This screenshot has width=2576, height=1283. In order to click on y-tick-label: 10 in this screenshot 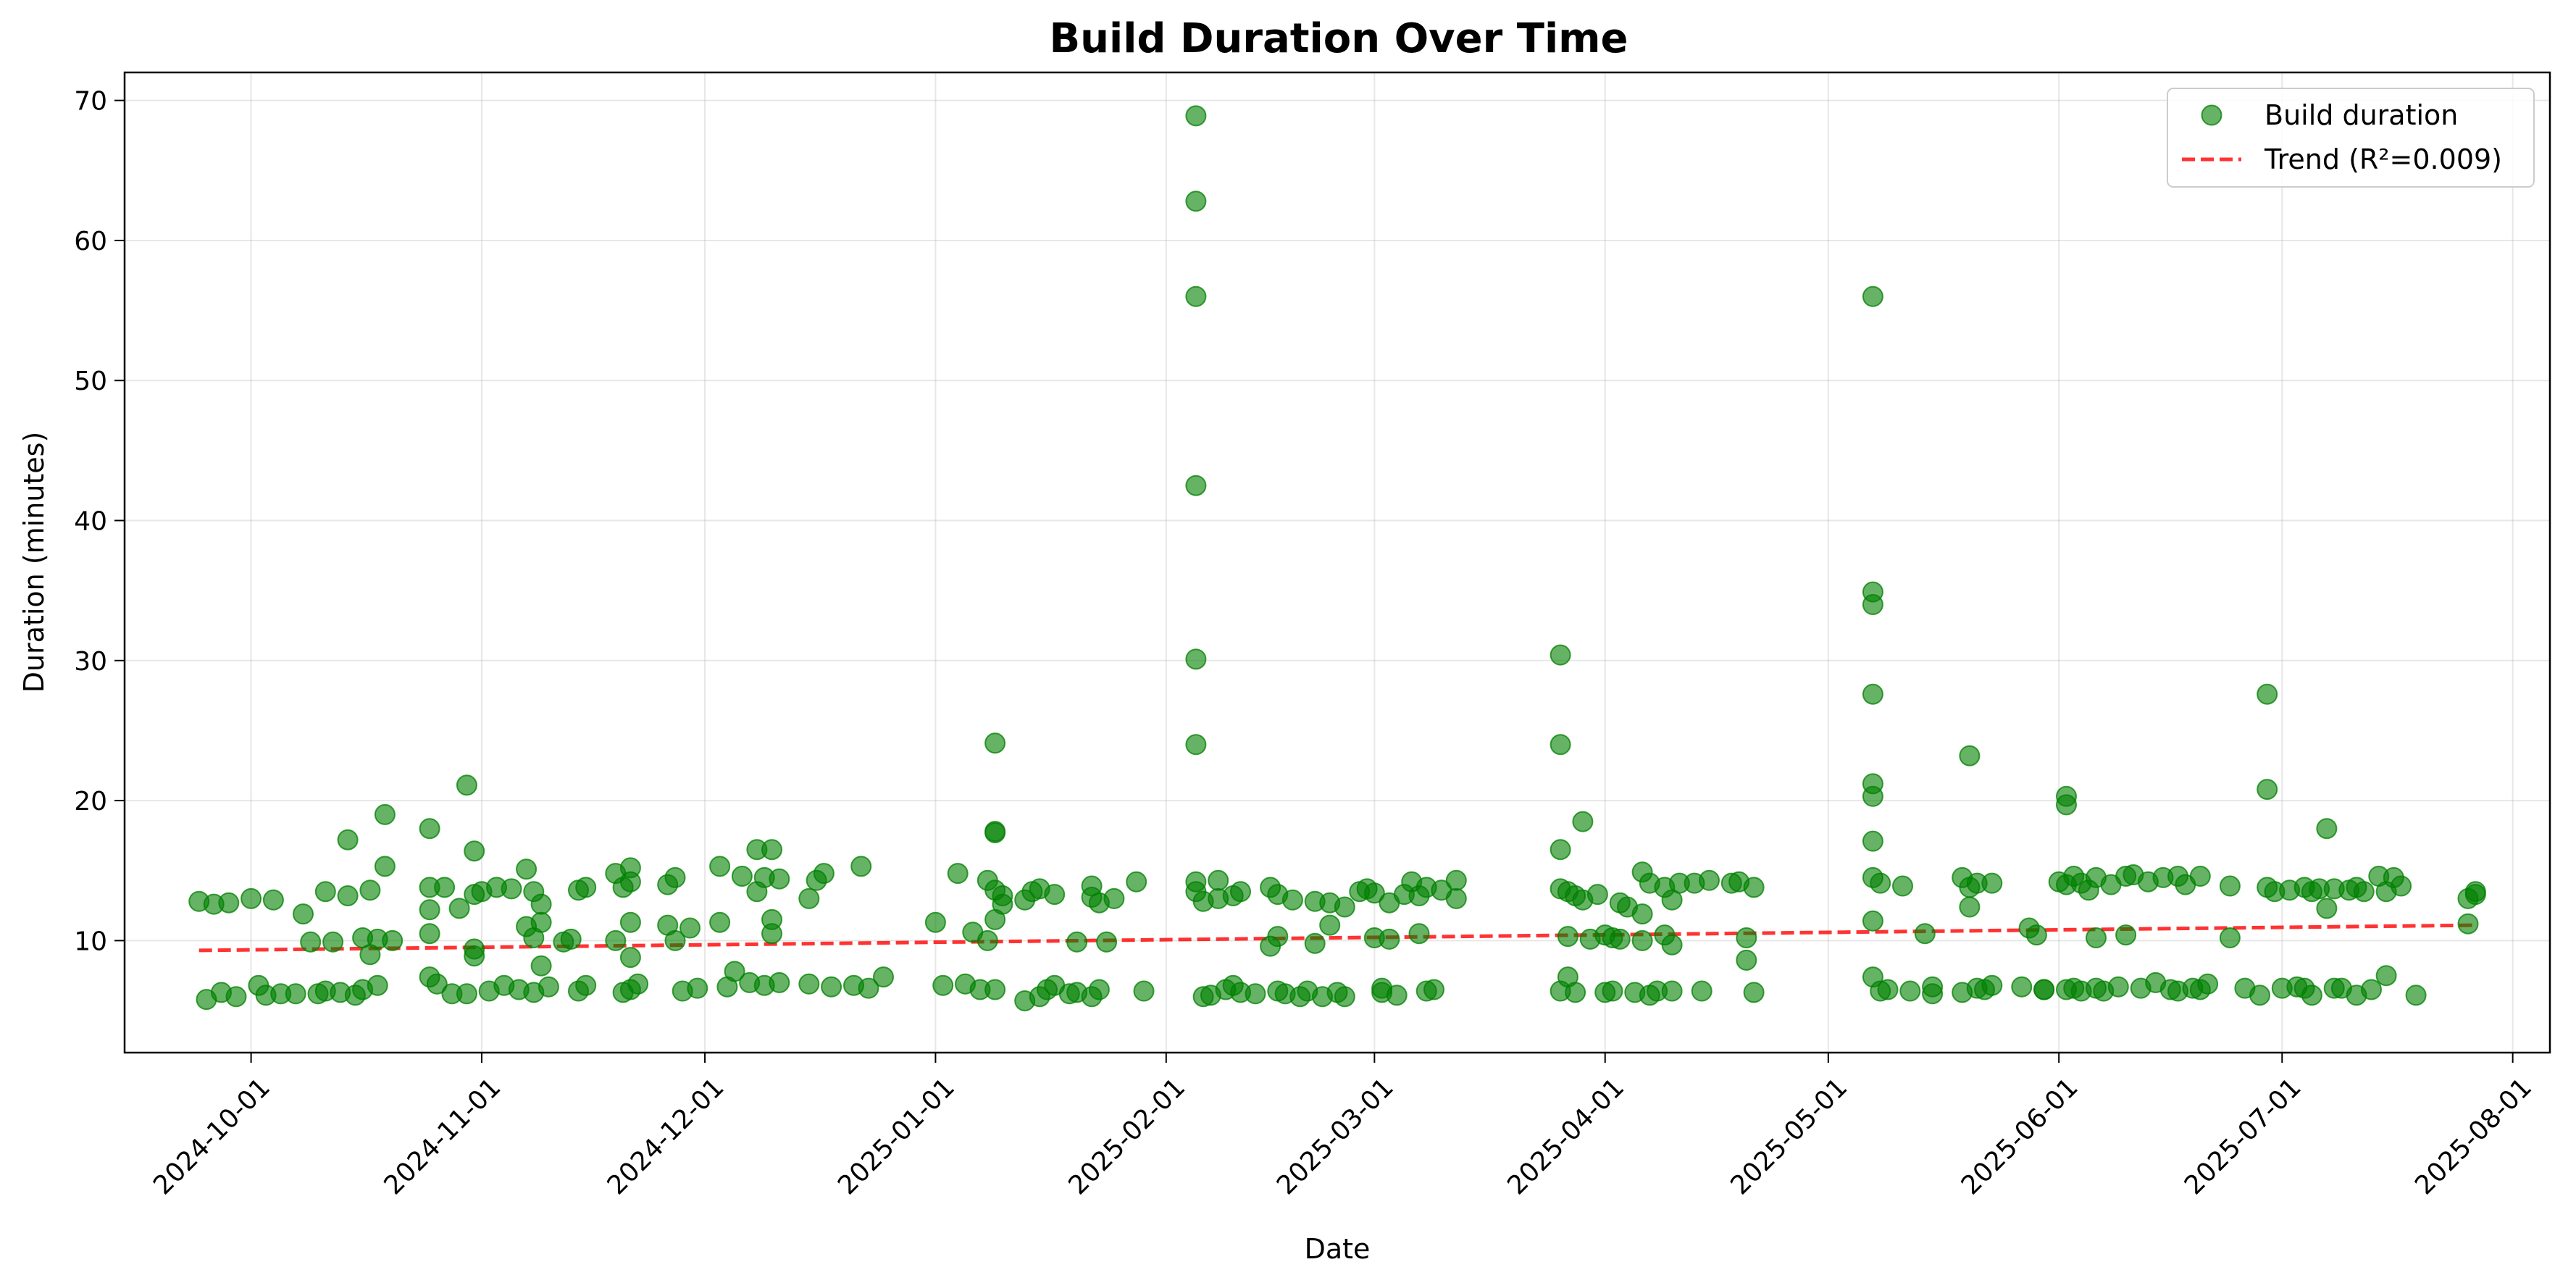, I will do `click(90, 941)`.